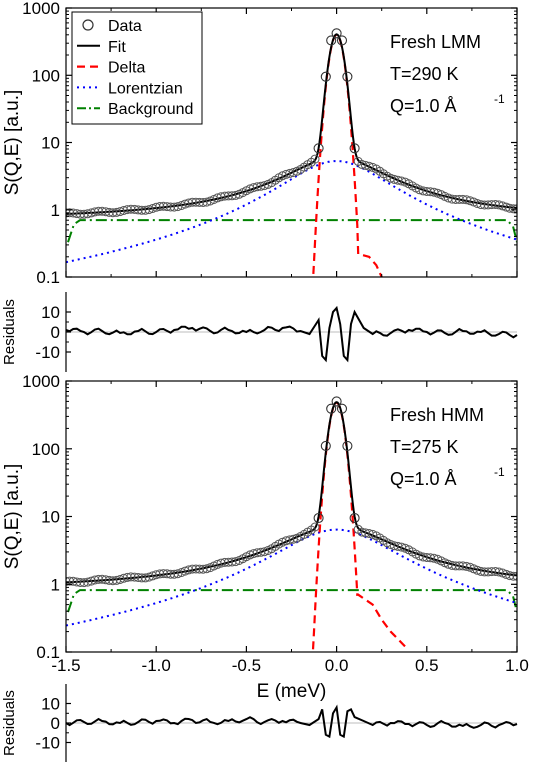 The width and height of the screenshot is (533, 762). What do you see at coordinates (41, 9) in the screenshot?
I see `y-tick-label: 1000` at bounding box center [41, 9].